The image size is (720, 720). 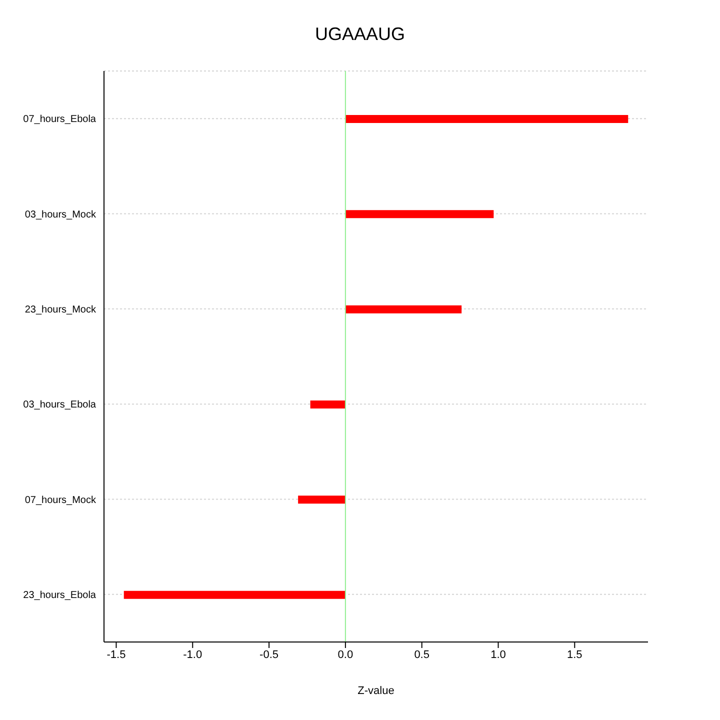 I want to click on x-tick-label: 1.5, so click(x=574, y=654).